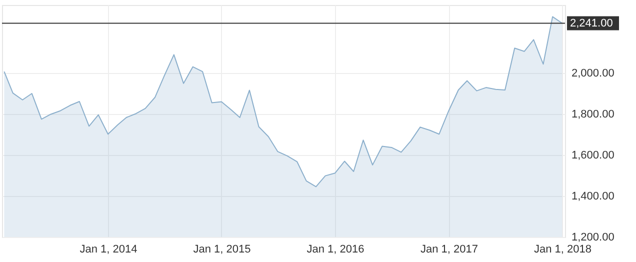  I want to click on y-tick-label: 1,400.00, so click(593, 196).